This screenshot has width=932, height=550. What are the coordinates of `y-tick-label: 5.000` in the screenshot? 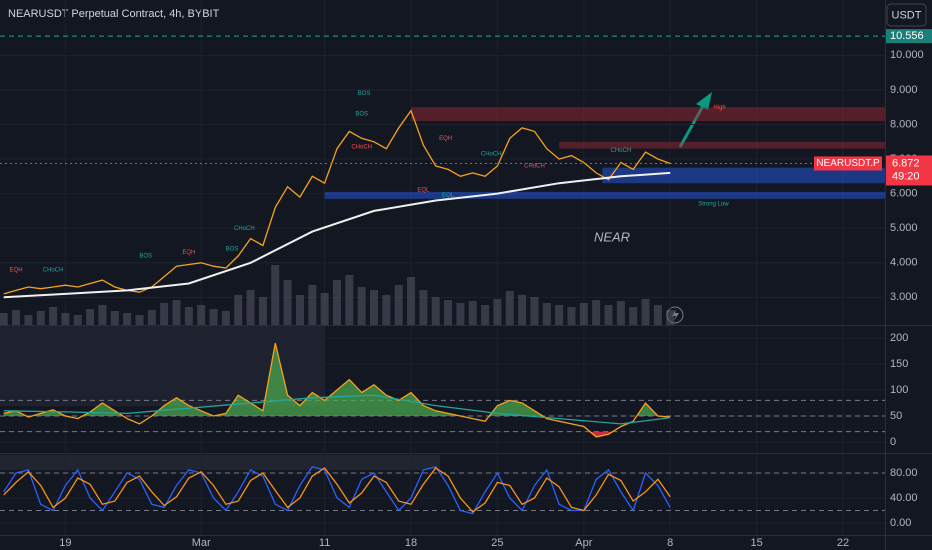 It's located at (904, 228).